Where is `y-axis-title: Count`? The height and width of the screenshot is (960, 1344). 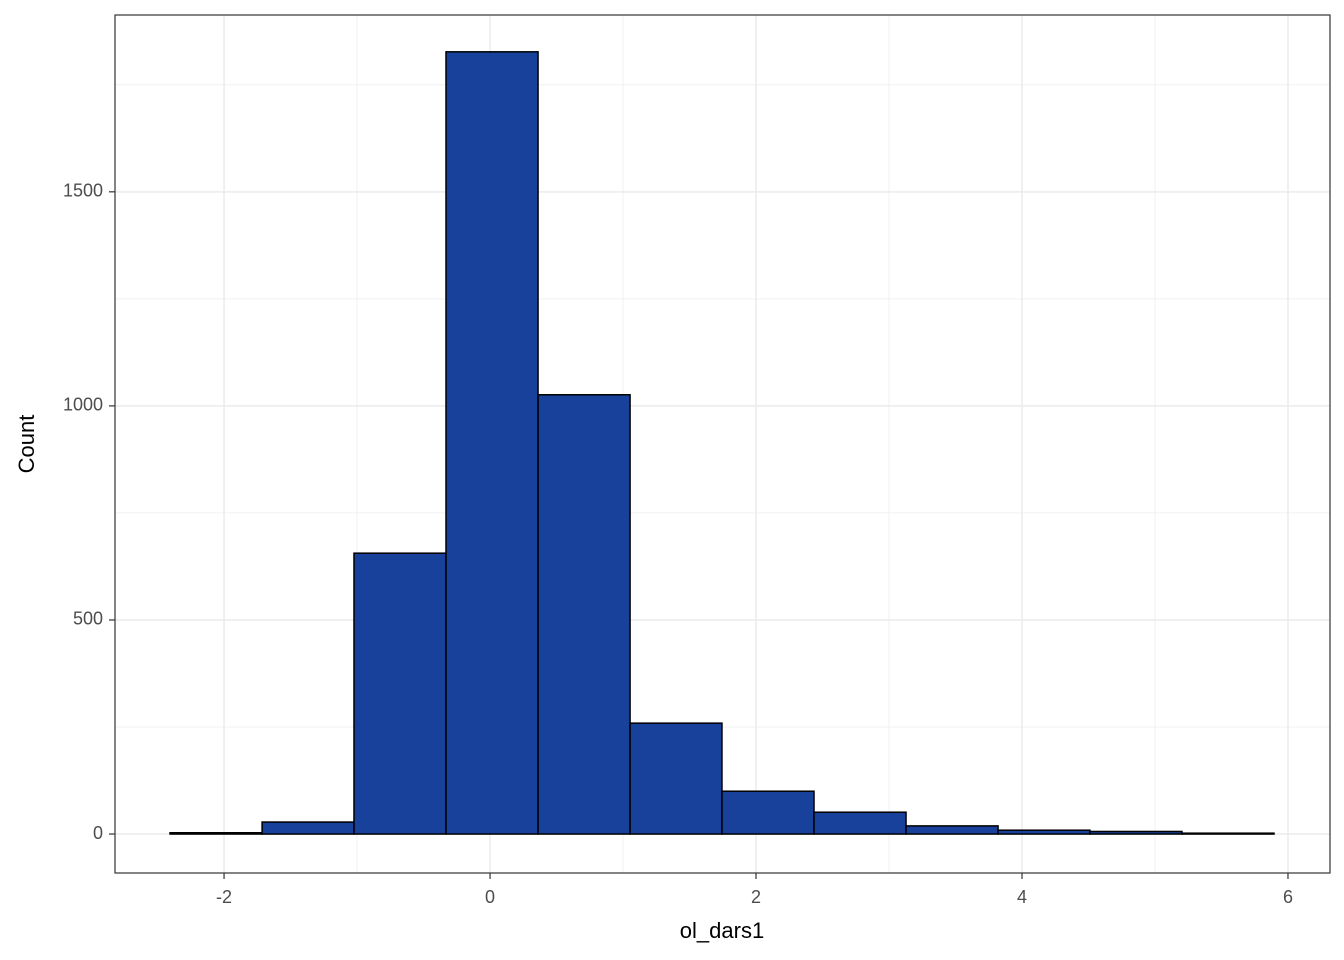 y-axis-title: Count is located at coordinates (26, 444).